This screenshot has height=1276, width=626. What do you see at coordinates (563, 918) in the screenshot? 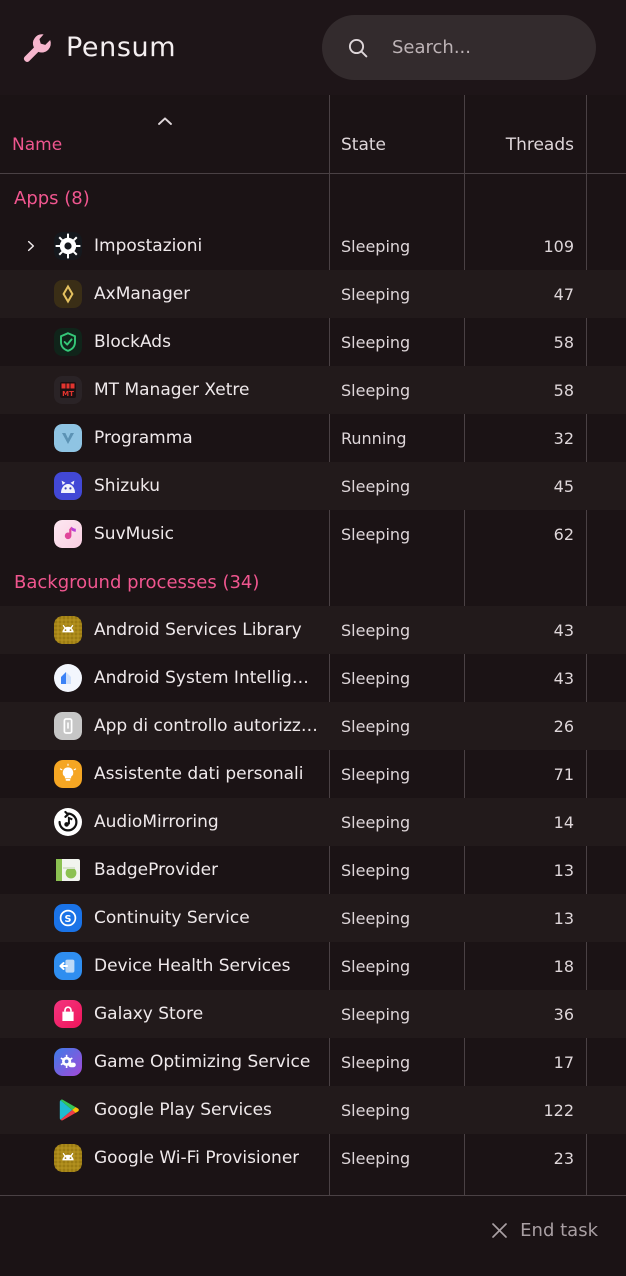
I see `process-threads: 13` at bounding box center [563, 918].